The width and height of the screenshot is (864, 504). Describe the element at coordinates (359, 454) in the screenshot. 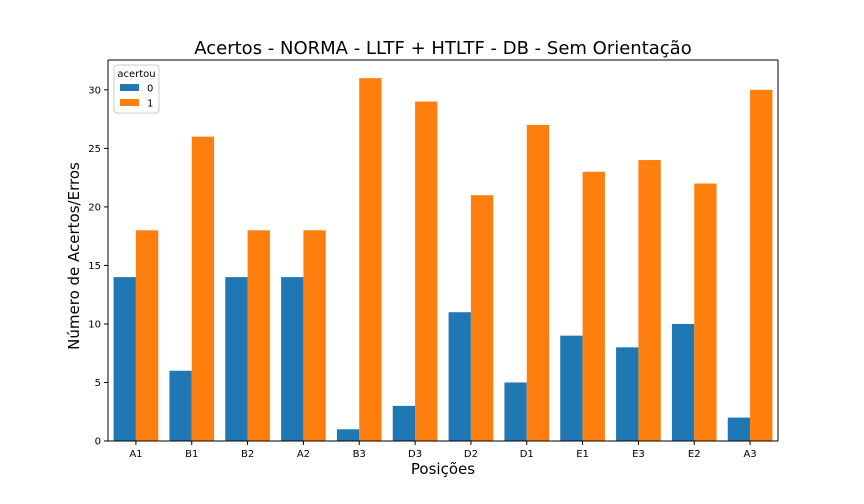

I see `x-tick-label-B3: B3` at that location.